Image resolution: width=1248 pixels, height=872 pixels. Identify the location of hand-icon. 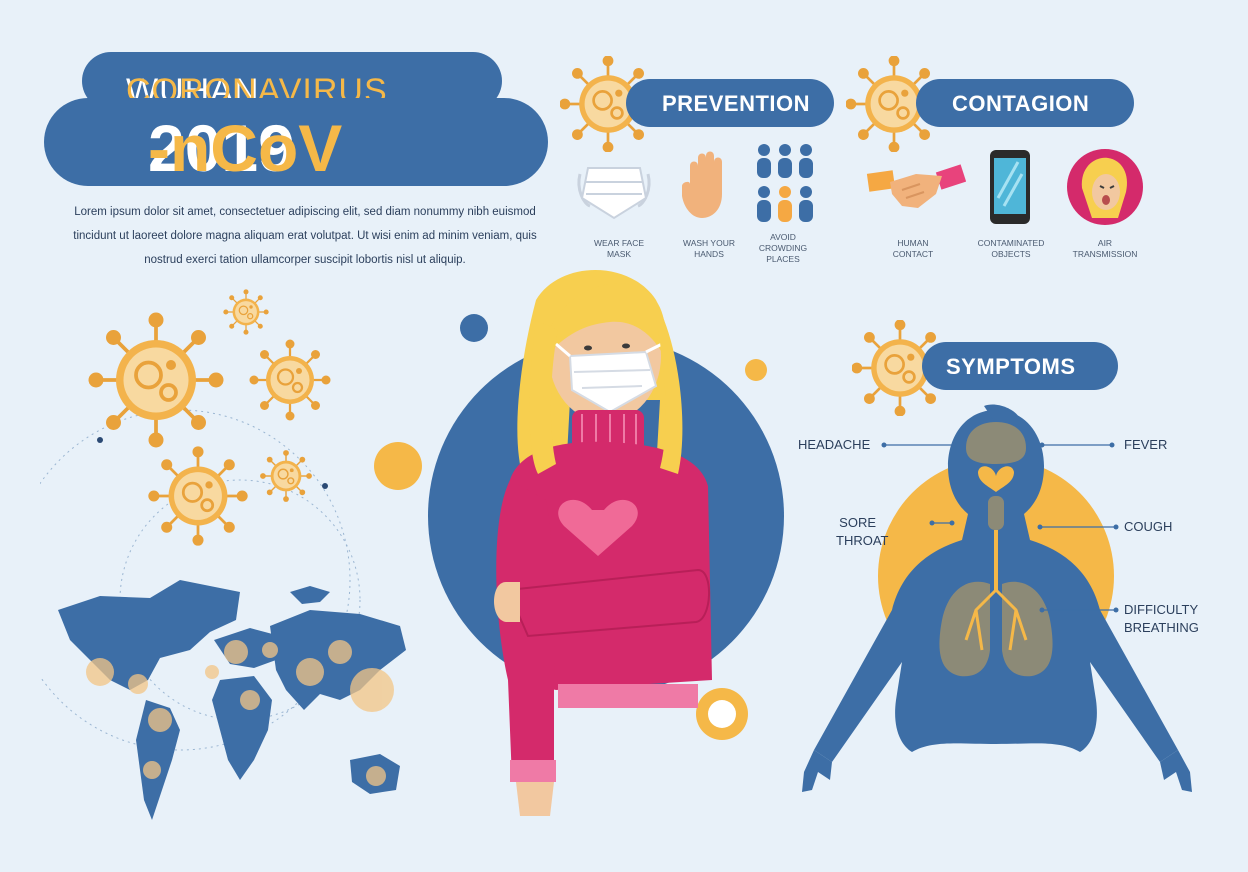
(702, 184).